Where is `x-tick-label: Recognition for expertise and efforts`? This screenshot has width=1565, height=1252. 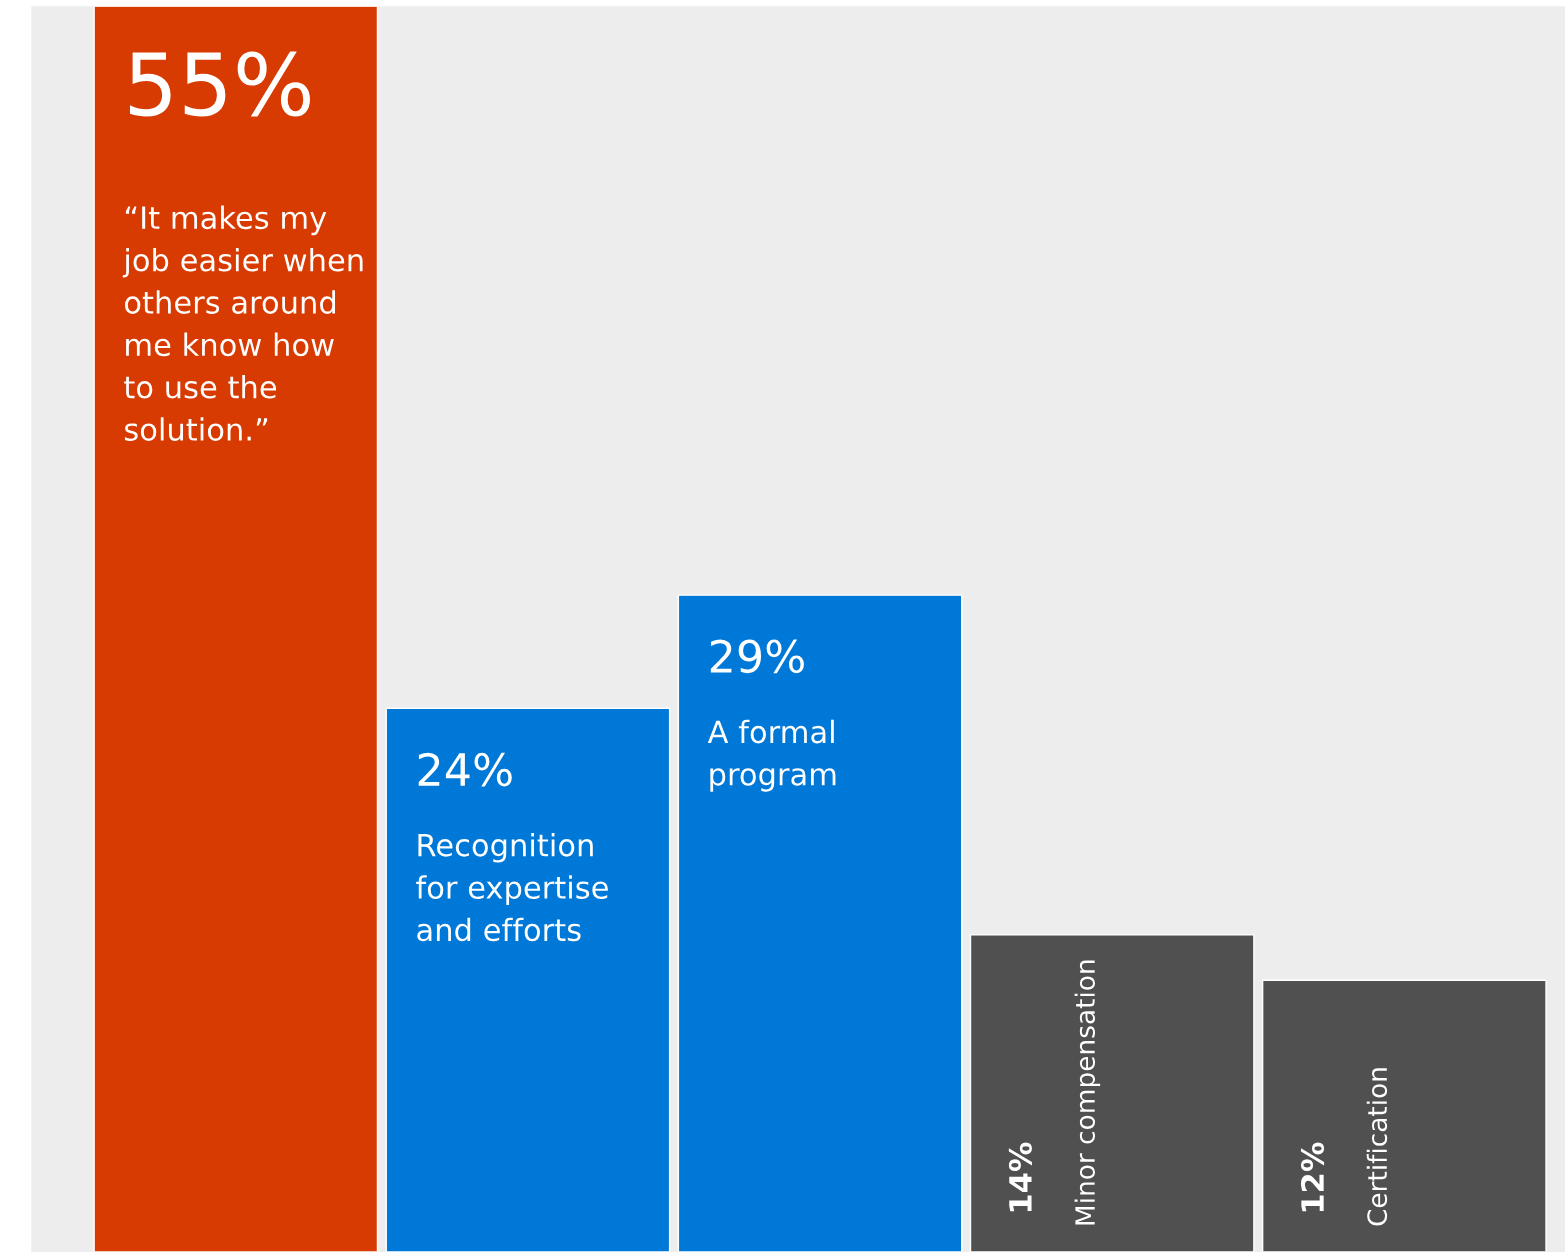
x-tick-label: Recognition for expertise and efforts is located at coordinates (512, 887).